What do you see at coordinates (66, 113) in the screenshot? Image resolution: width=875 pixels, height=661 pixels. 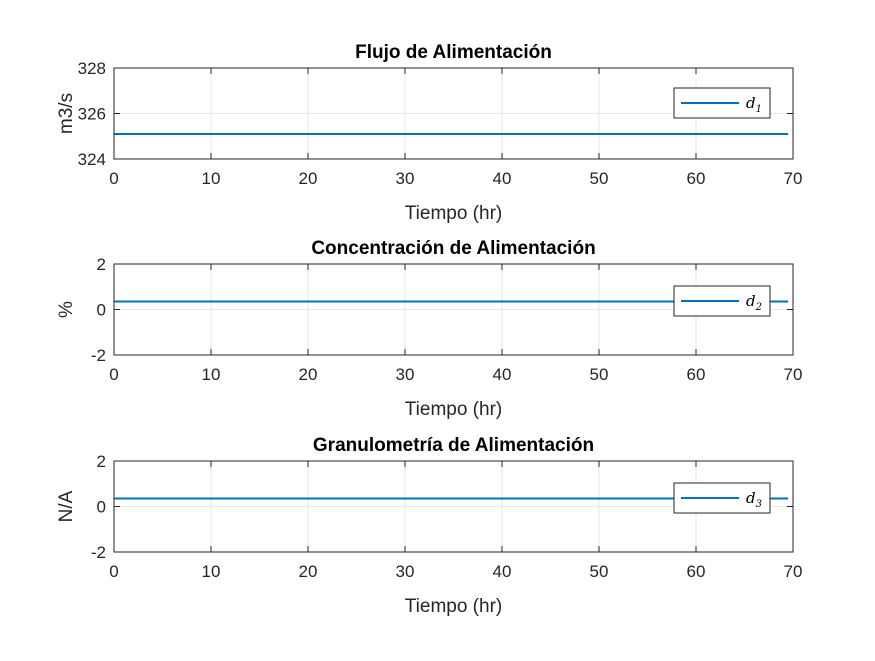 I see `y-axis-label: m3/s` at bounding box center [66, 113].